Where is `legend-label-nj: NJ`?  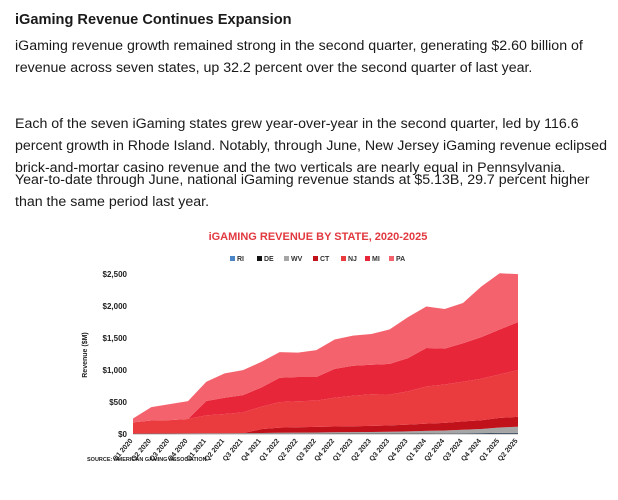 legend-label-nj: NJ is located at coordinates (352, 259).